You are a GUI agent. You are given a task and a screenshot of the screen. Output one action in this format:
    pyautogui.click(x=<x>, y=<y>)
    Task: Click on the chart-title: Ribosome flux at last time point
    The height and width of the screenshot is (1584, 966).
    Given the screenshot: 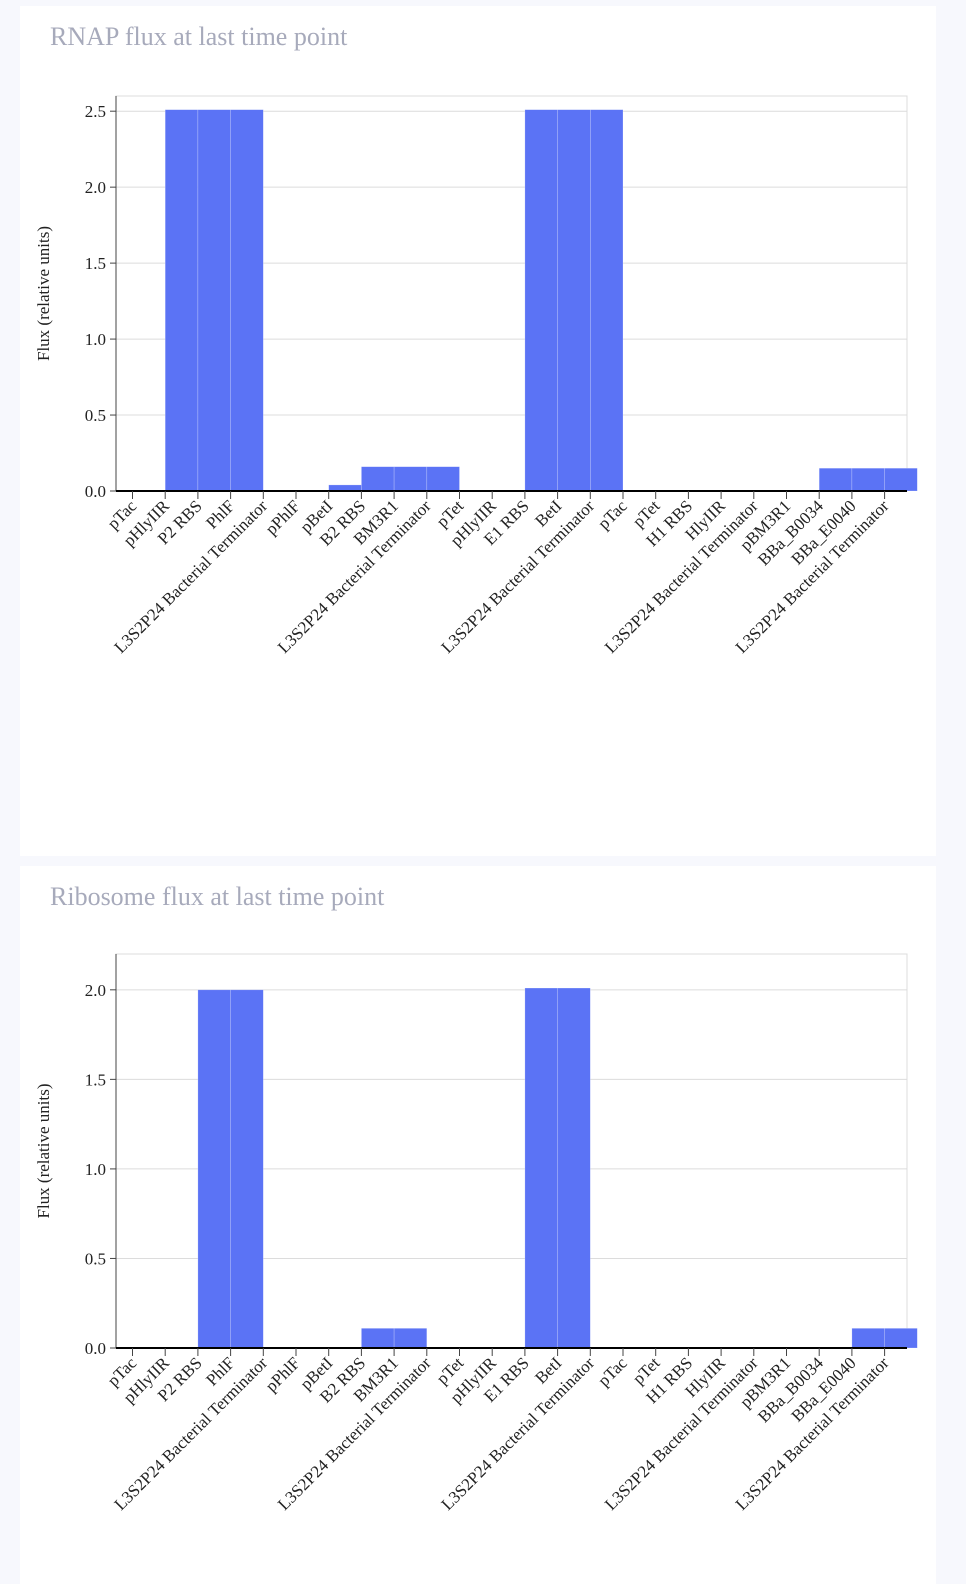 What is the action you would take?
    pyautogui.click(x=217, y=896)
    